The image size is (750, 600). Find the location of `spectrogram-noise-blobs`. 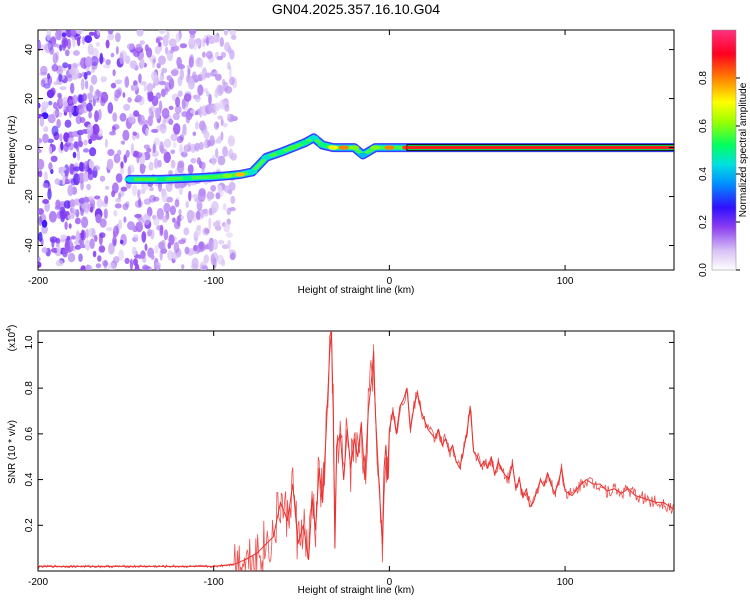

spectrogram-noise-blobs is located at coordinates (138, 150).